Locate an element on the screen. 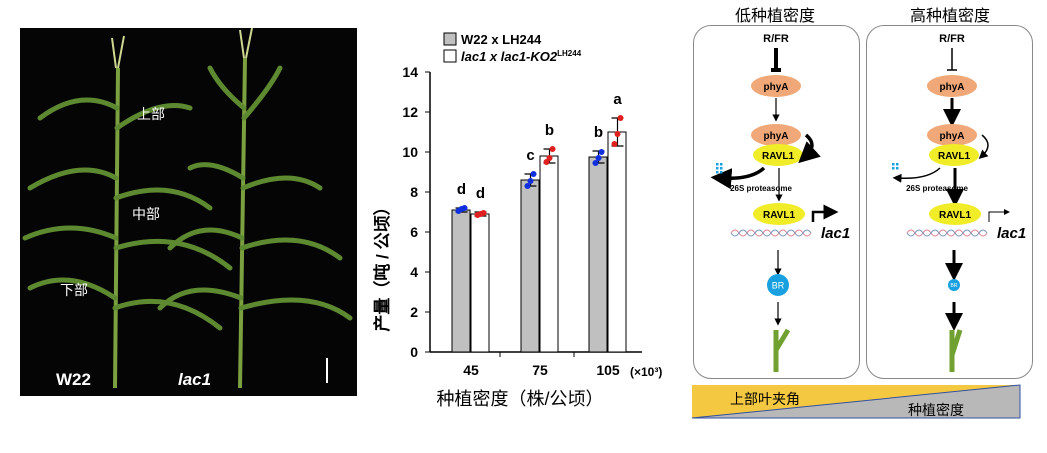 Image resolution: width=1047 pixels, height=453 pixels. y-tick-label: 12 is located at coordinates (410, 112).